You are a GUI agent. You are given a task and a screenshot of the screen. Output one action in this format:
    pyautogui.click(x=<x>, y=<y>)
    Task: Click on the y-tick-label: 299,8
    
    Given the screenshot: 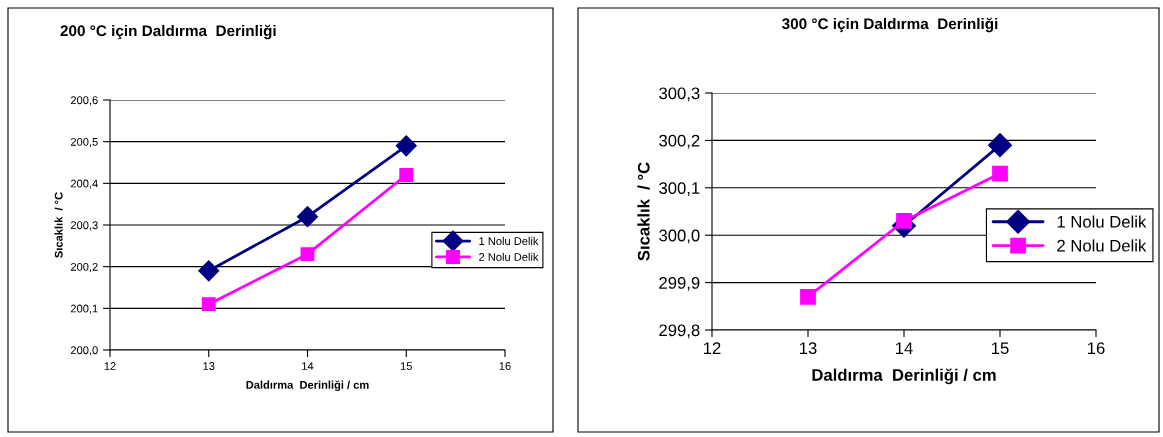 What is the action you would take?
    pyautogui.click(x=679, y=331)
    